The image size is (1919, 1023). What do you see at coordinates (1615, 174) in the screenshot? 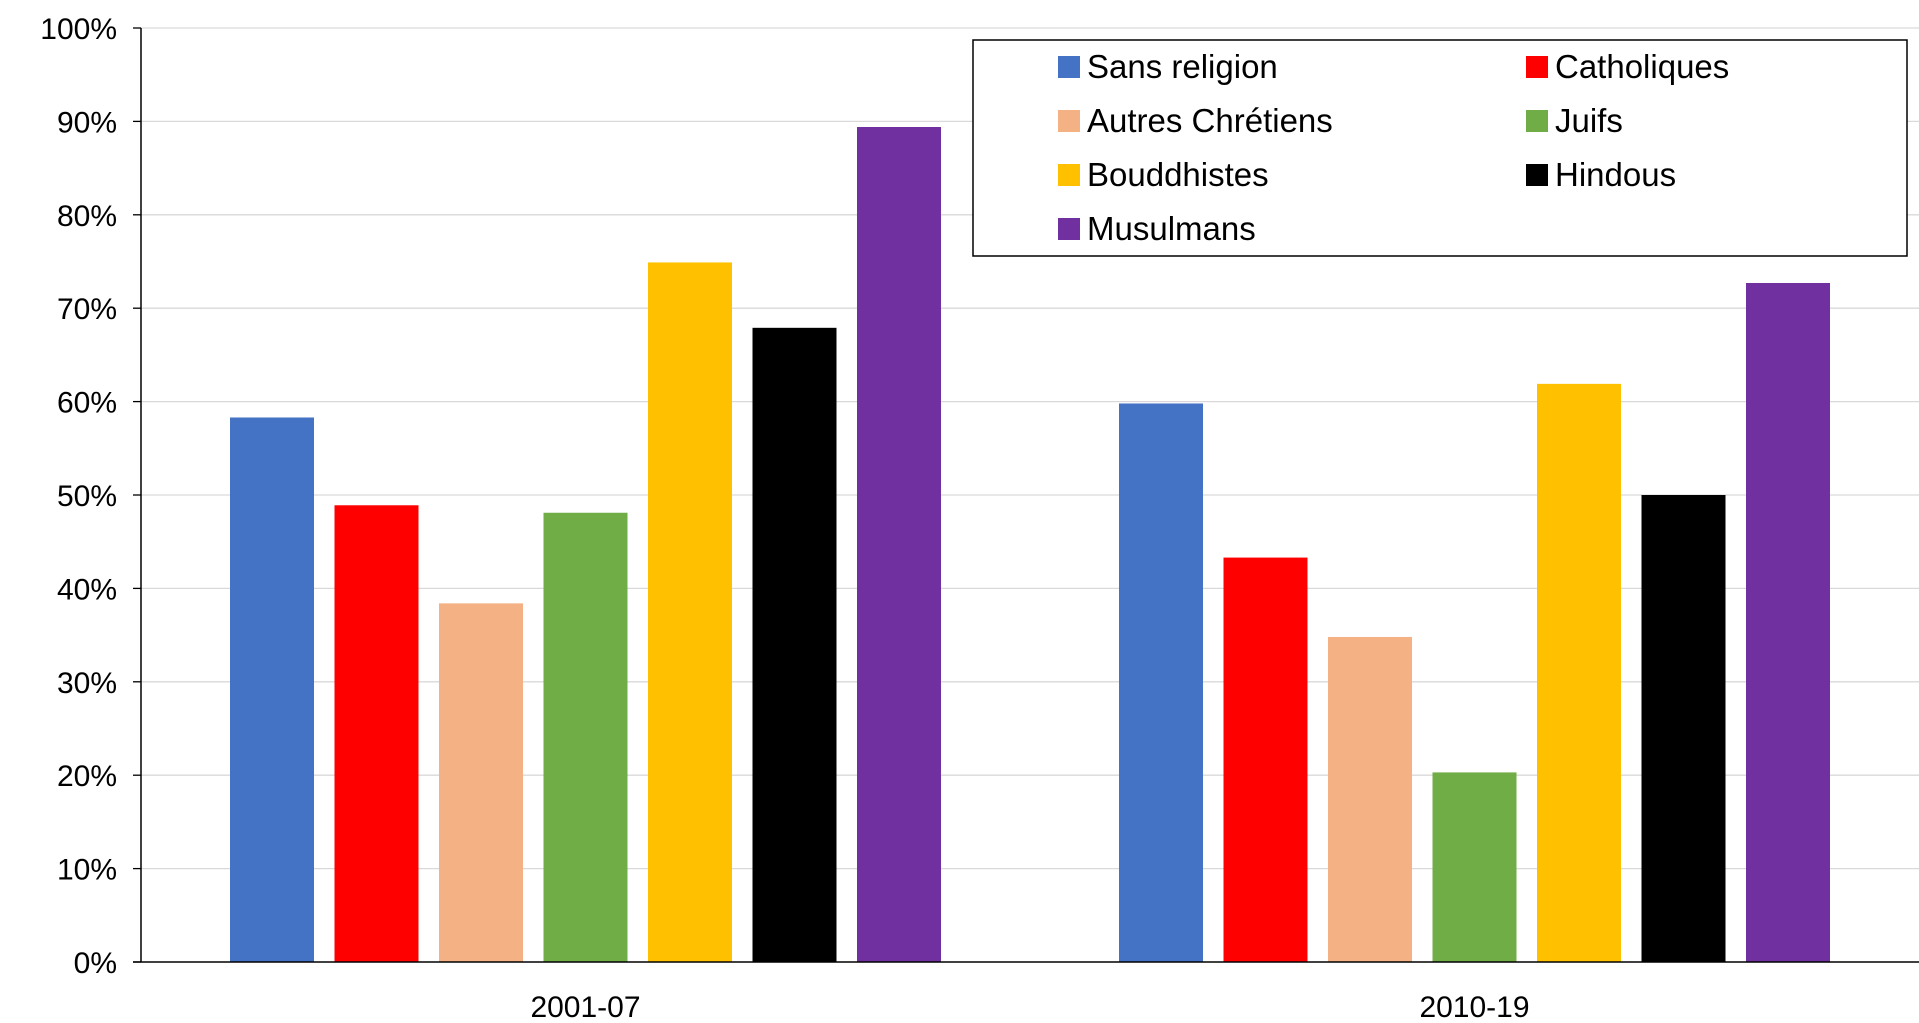
I see `legend-label: Hindous` at bounding box center [1615, 174].